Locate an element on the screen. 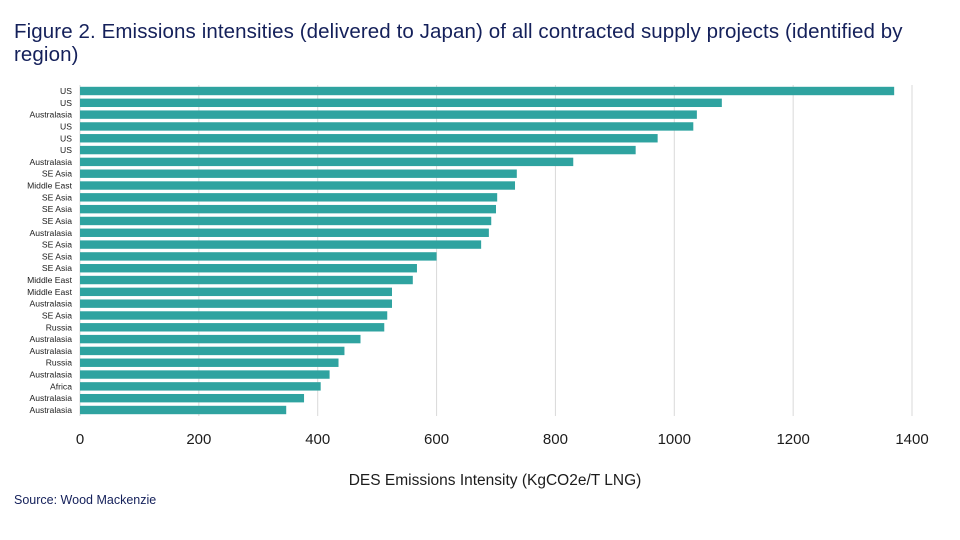 Image resolution: width=960 pixels, height=540 pixels. x-tick-label-200: 200 is located at coordinates (198, 439).